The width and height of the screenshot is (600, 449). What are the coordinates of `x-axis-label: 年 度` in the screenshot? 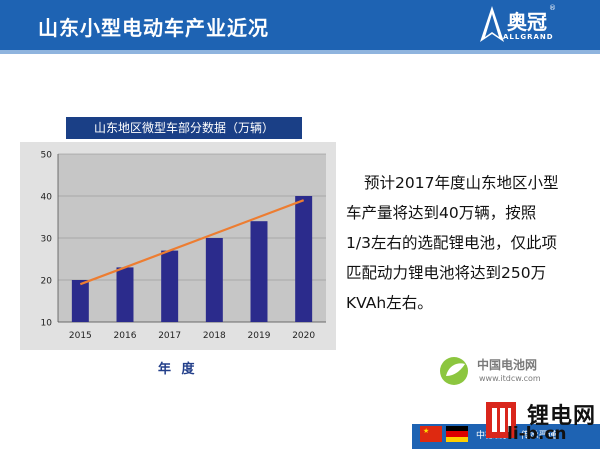 It's located at (178, 369).